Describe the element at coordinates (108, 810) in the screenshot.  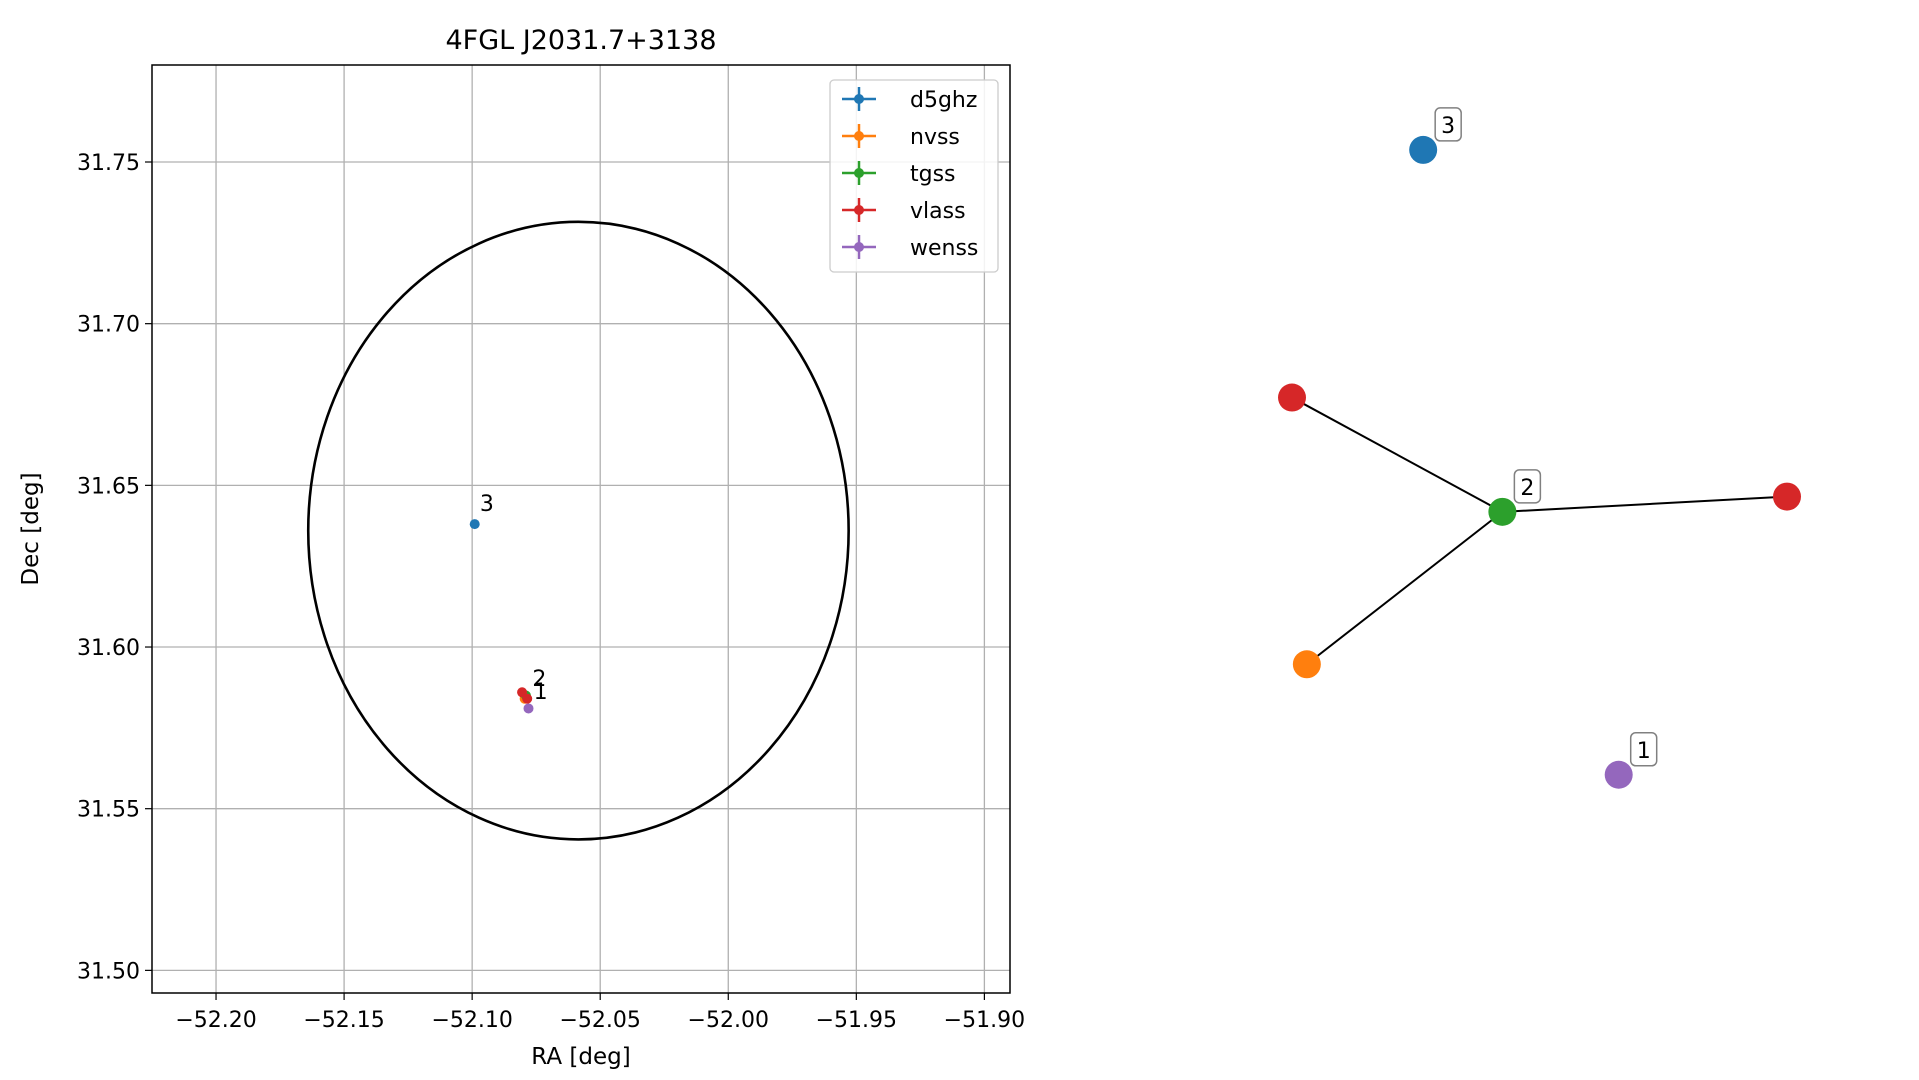
I see `y-tick-label: 31.55` at that location.